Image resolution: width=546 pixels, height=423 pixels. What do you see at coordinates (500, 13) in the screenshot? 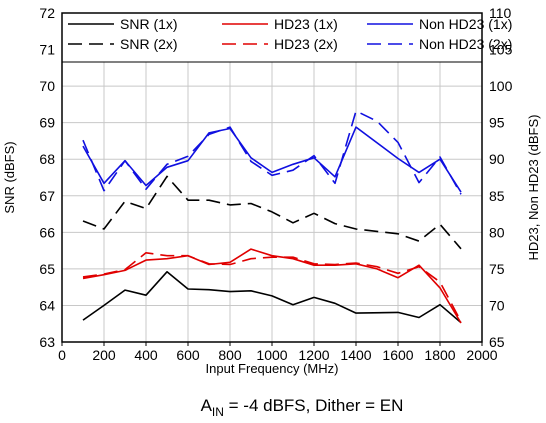
I see `y-right-tick-label: 110` at bounding box center [500, 13].